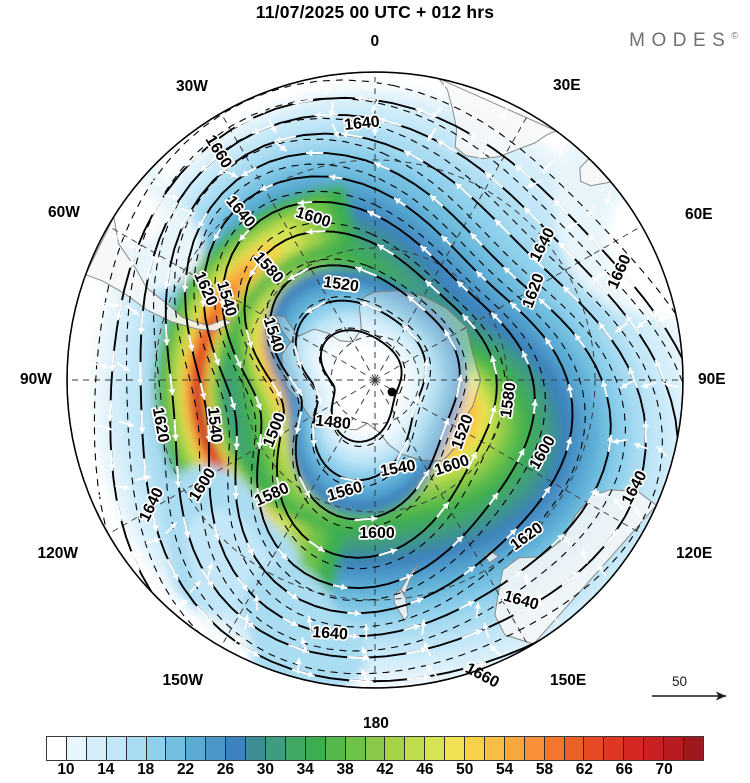 This screenshot has height=783, width=750. I want to click on colorbar-tick-label: 42, so click(384, 770).